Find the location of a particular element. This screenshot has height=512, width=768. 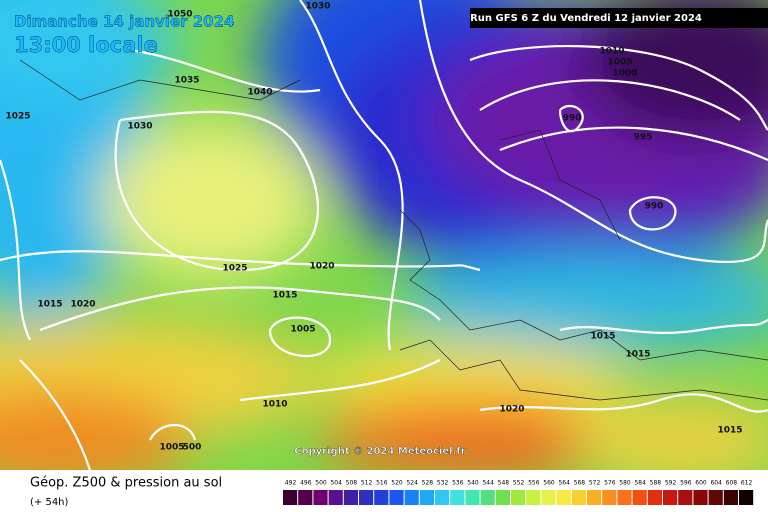

isobar-label: 995 is located at coordinates (643, 138).